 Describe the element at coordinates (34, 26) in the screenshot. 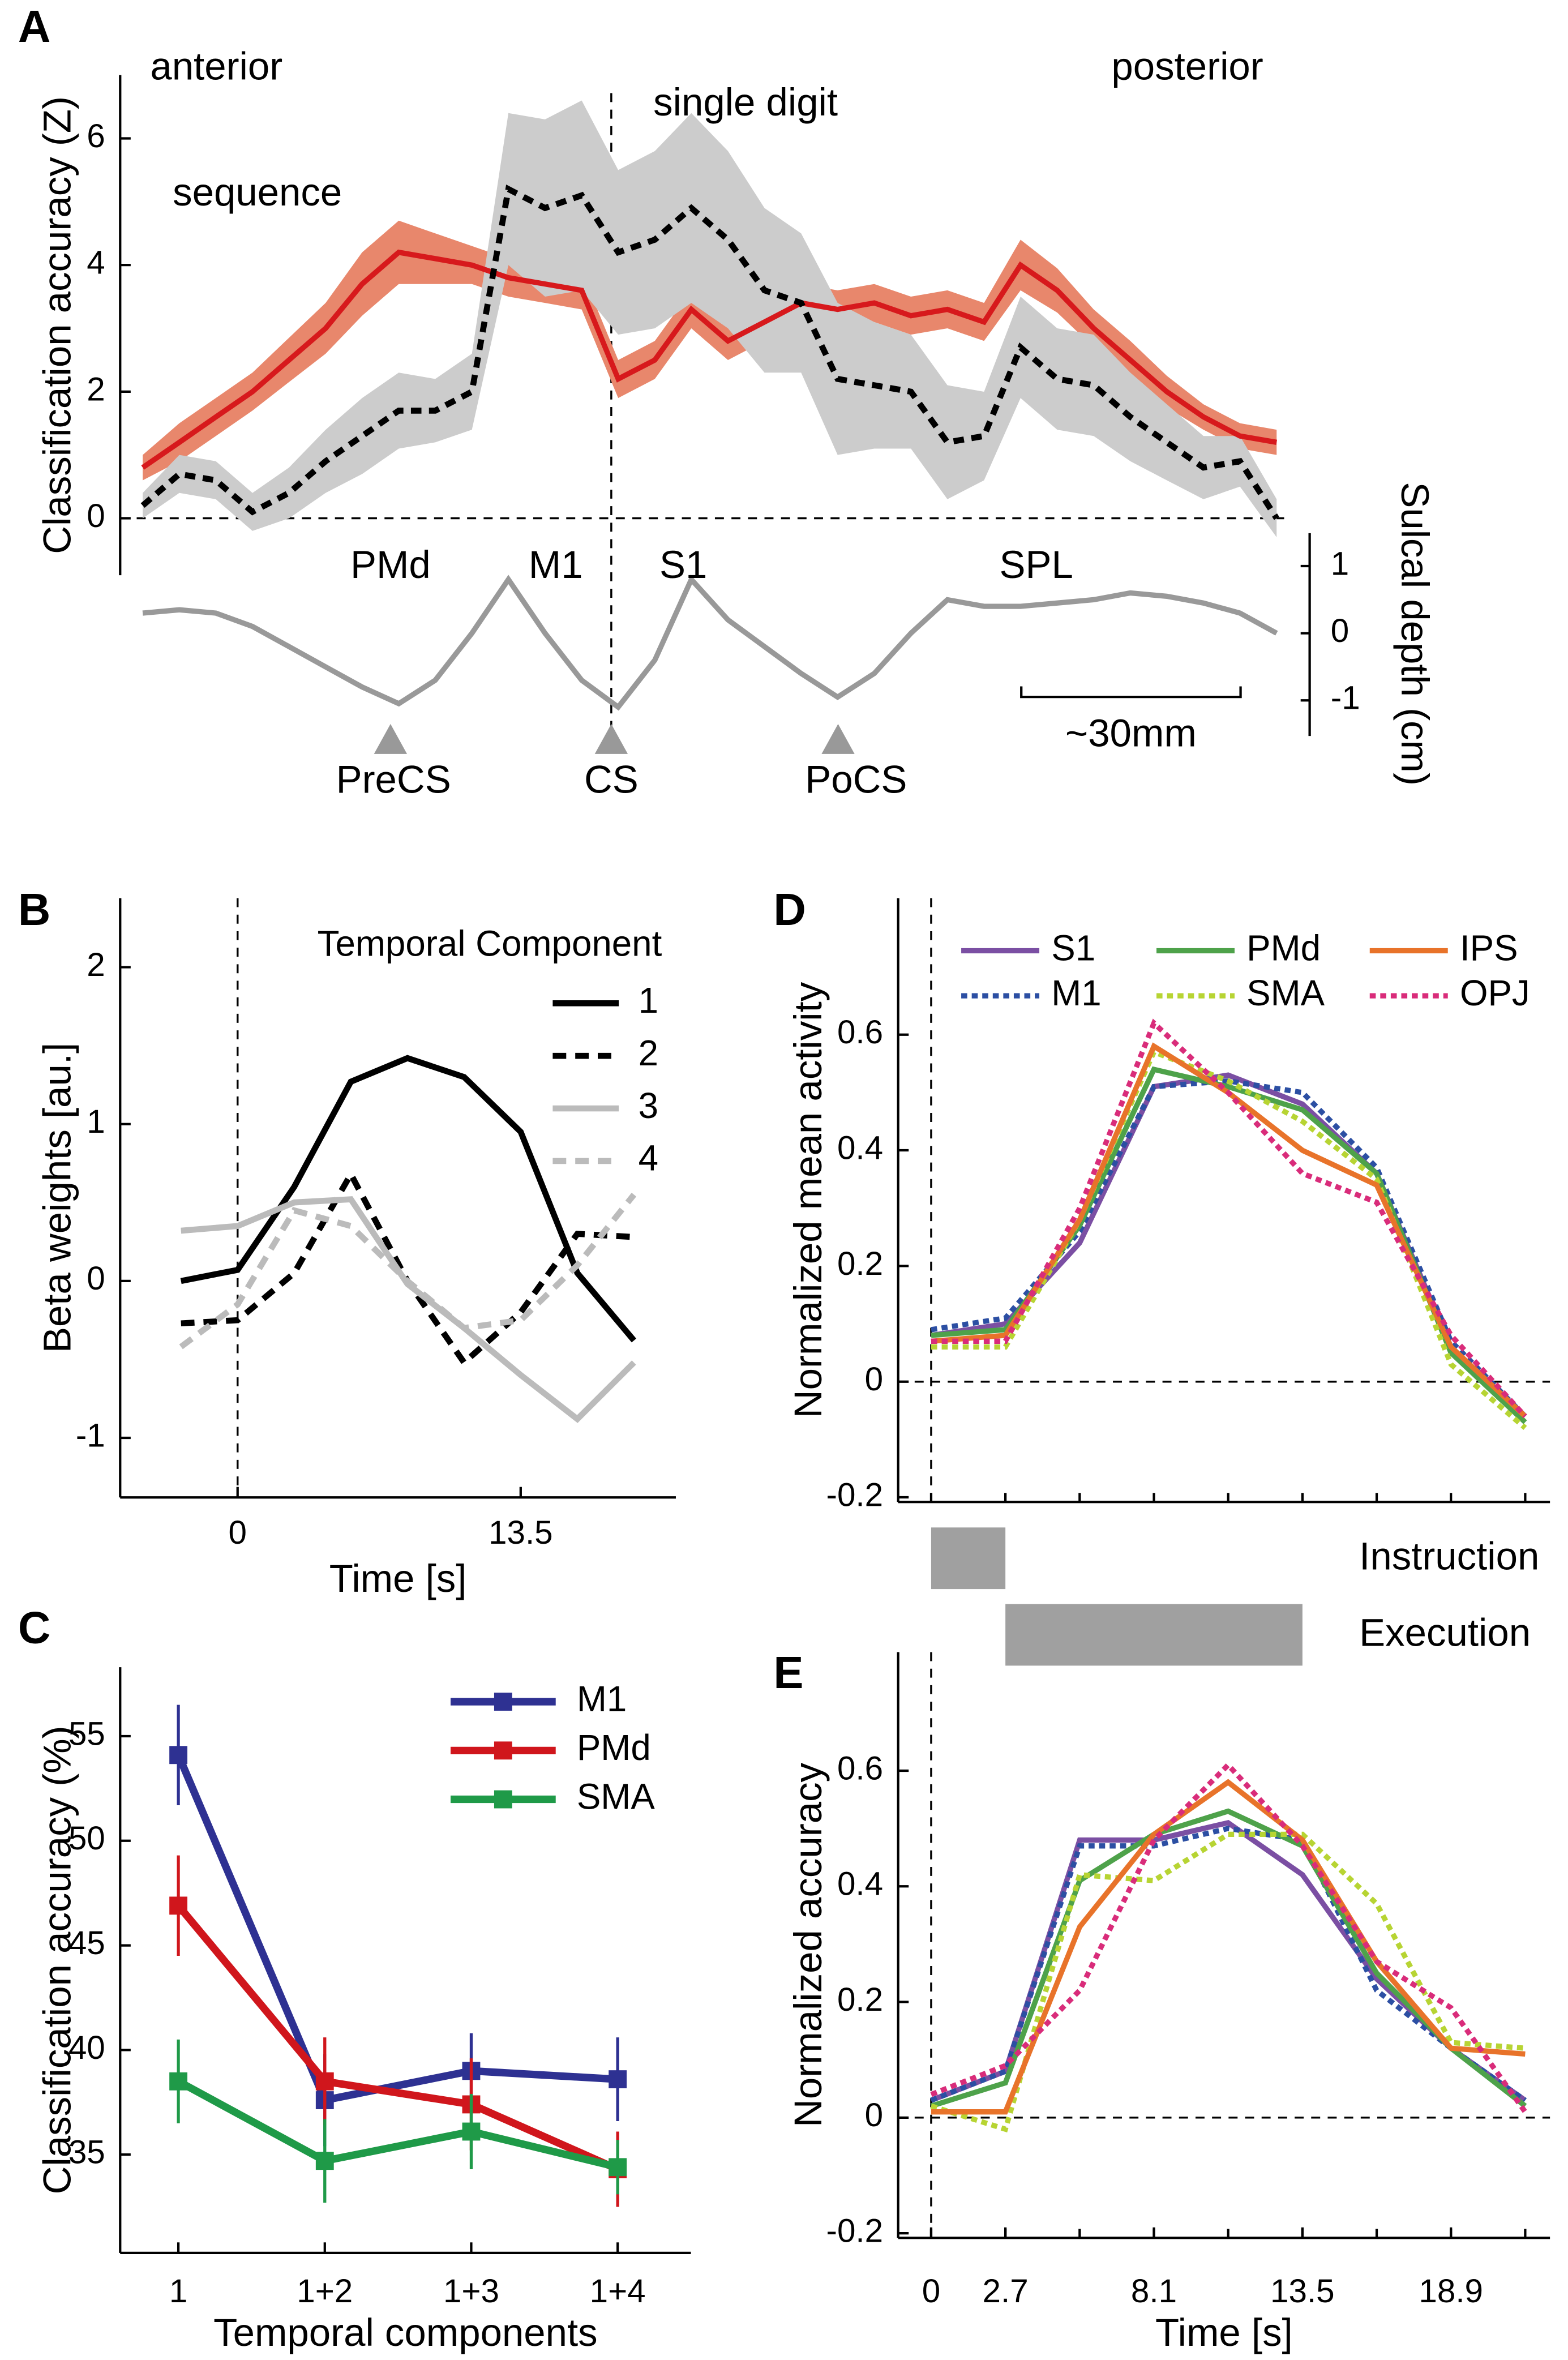

I see `panel-letter: A` at that location.